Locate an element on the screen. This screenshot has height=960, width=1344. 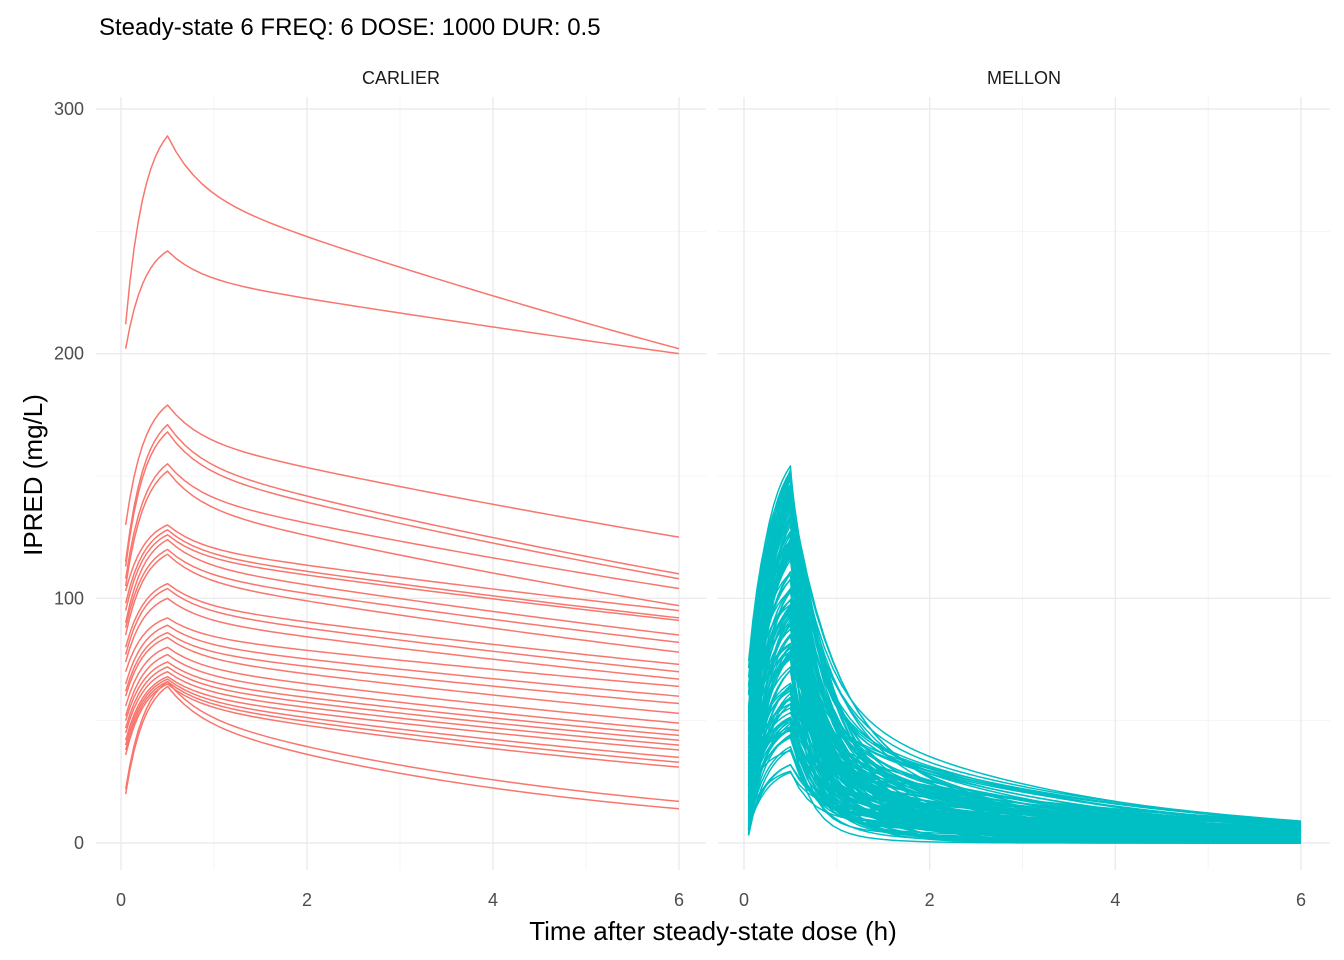
facet-label: CARLIER is located at coordinates (401, 78).